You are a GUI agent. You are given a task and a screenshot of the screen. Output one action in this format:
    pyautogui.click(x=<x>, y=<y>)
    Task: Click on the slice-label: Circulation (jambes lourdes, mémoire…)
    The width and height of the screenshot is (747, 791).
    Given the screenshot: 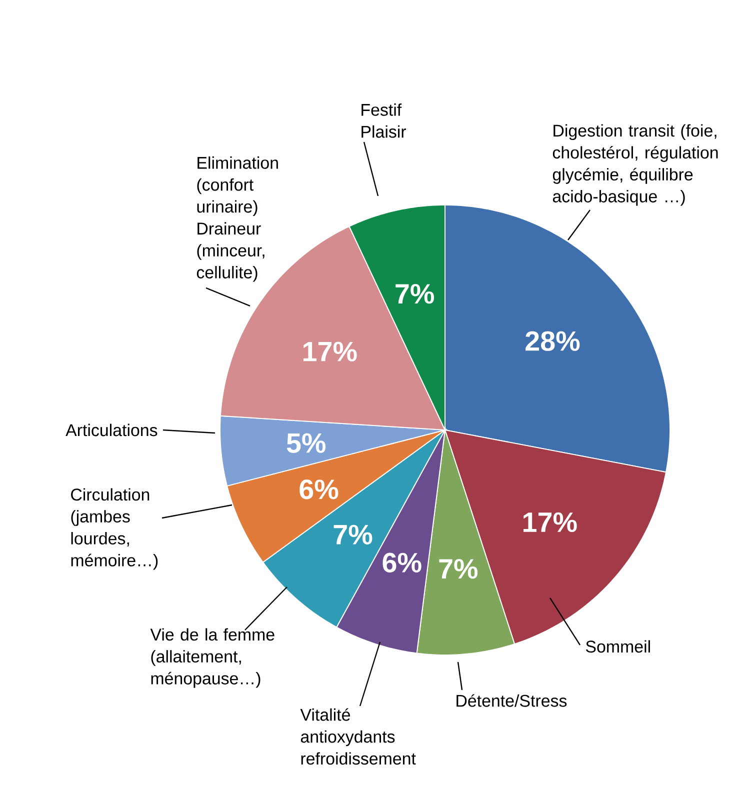 What is the action you would take?
    pyautogui.click(x=114, y=529)
    